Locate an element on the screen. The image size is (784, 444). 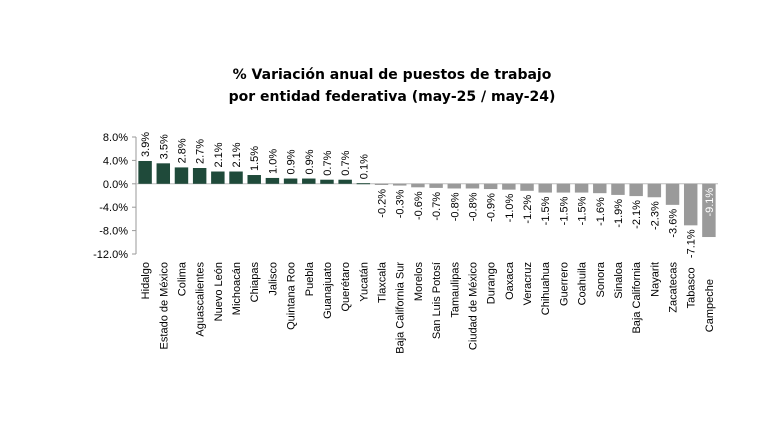
bar-value-label: -0.9% is located at coordinates (492, 207).